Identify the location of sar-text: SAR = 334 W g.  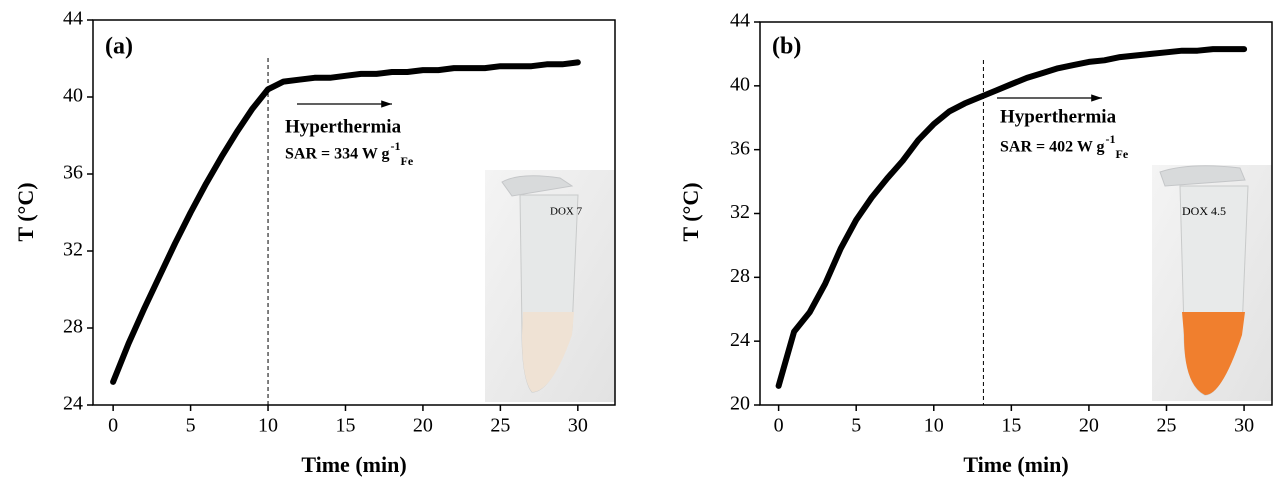
(337, 154).